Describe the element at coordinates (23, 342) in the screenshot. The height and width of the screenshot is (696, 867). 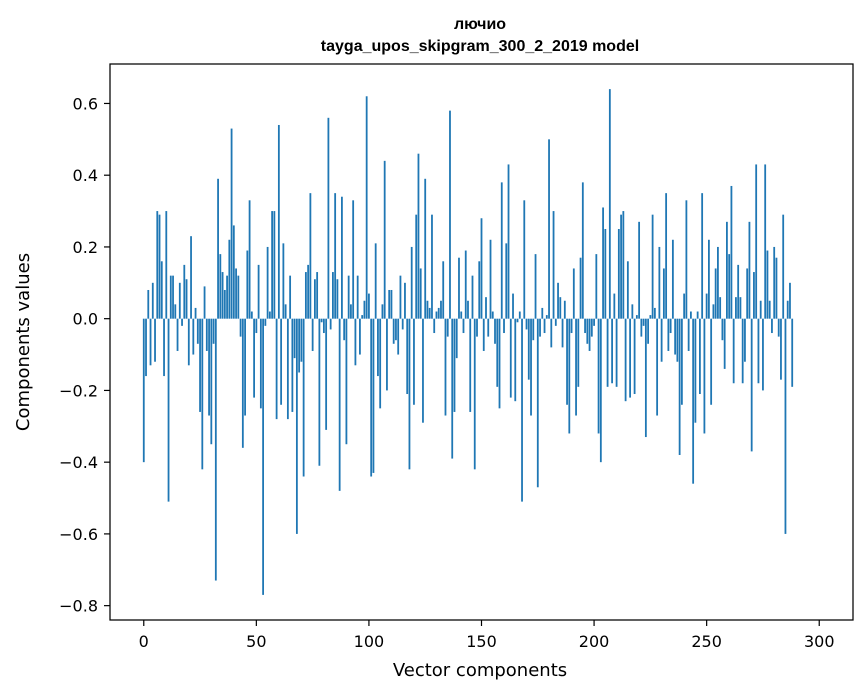
I see `y-axis-label: Components values` at that location.